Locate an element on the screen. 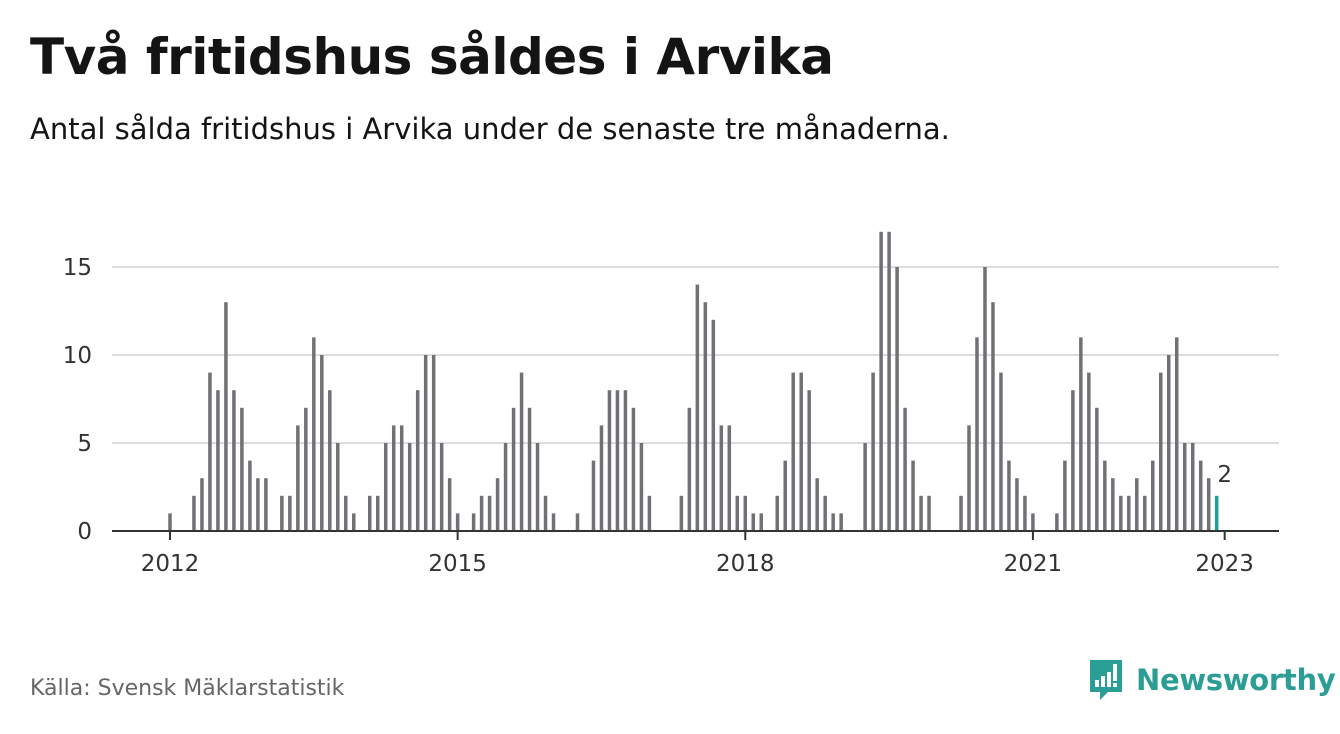 The height and width of the screenshot is (734, 1340). y-tick-label: 0 is located at coordinates (84, 532).